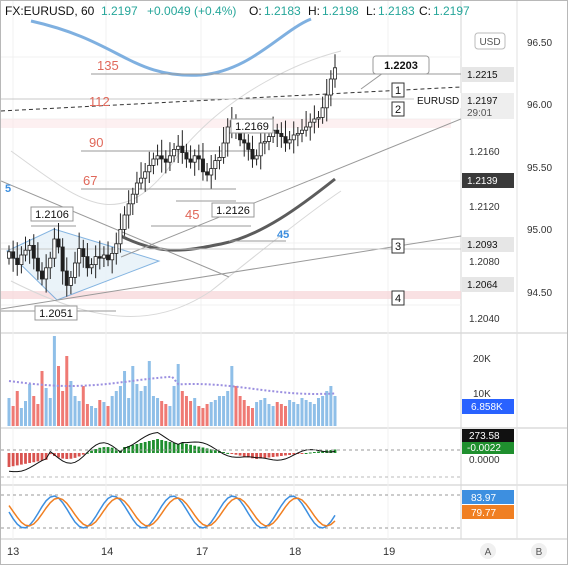 Image resolution: width=568 pixels, height=569 pixels. What do you see at coordinates (488, 551) in the screenshot?
I see `auto-scale-button: A` at bounding box center [488, 551].